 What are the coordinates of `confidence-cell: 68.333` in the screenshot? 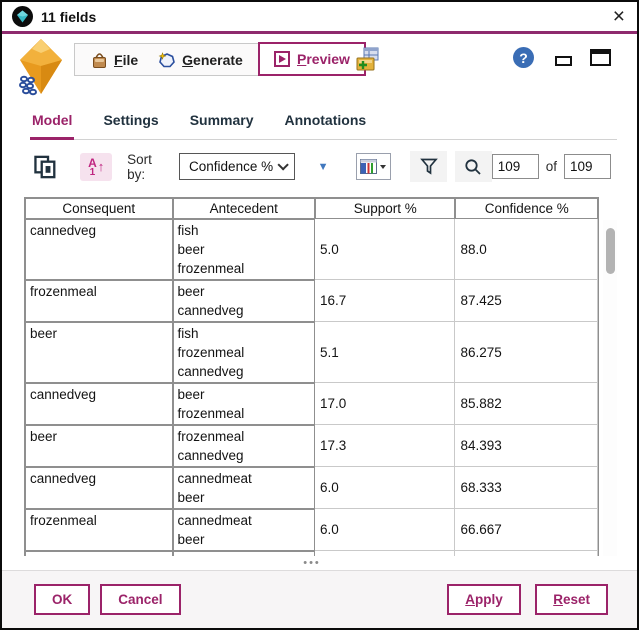 It's located at (526, 488).